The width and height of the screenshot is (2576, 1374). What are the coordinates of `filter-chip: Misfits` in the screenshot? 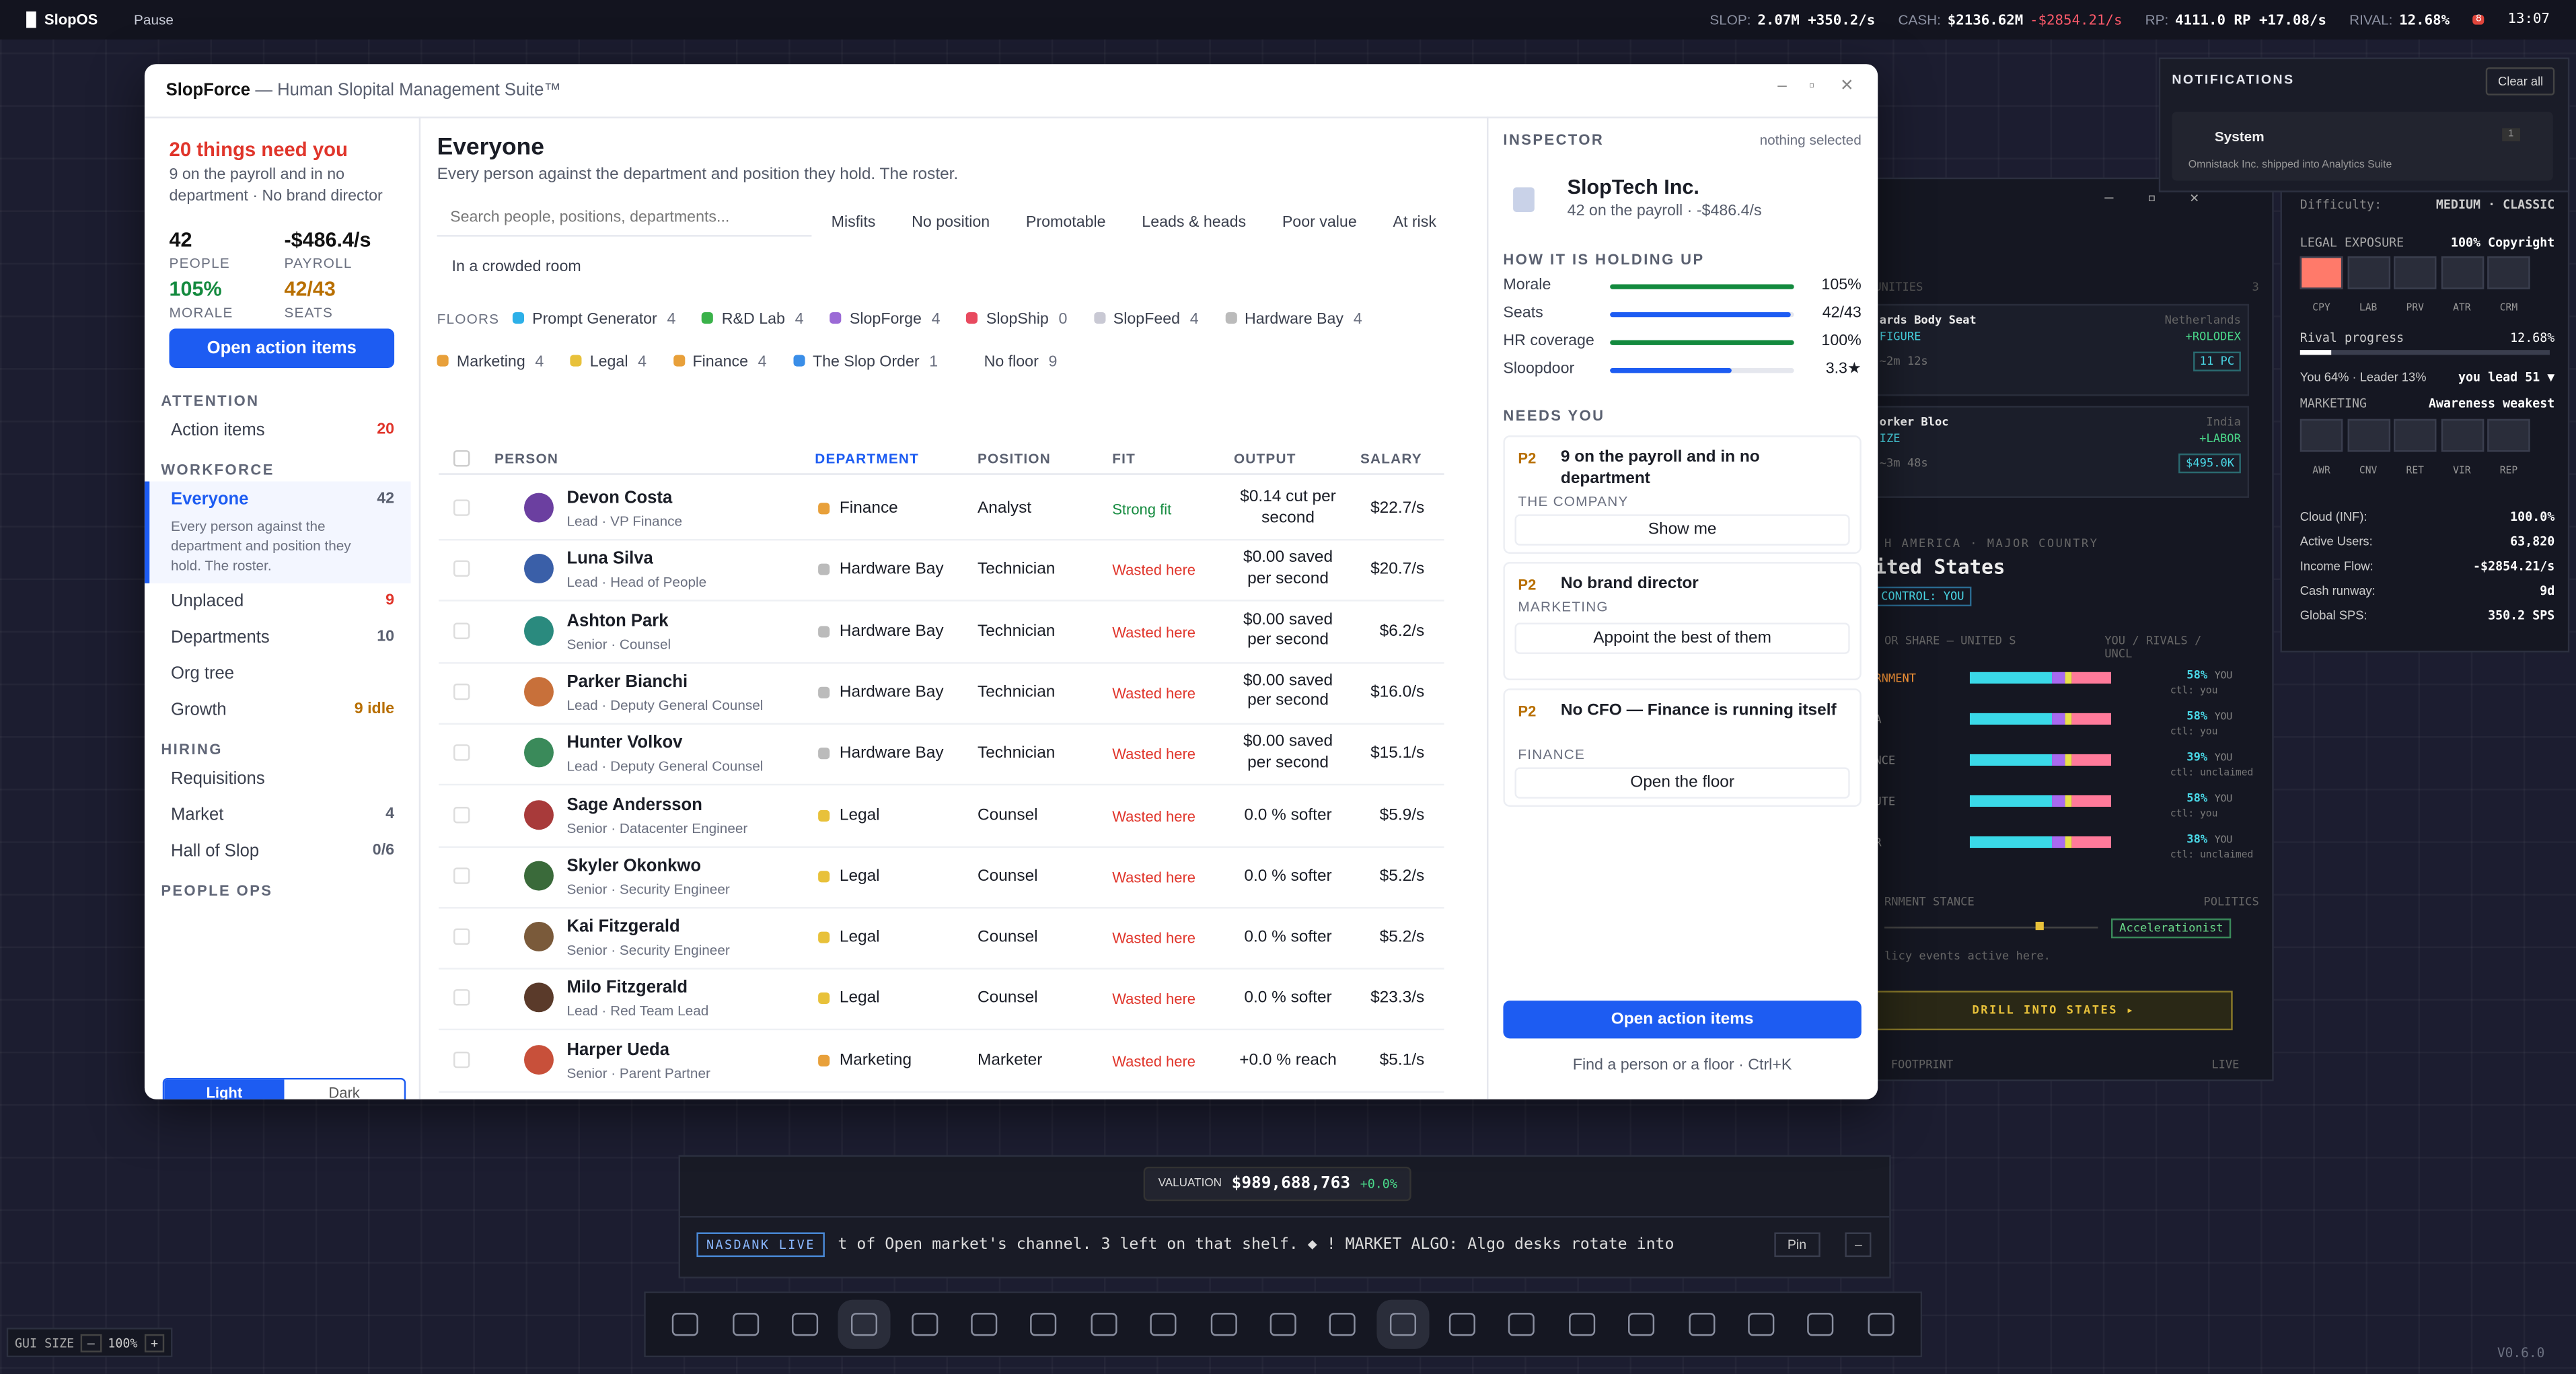 It's located at (853, 222).